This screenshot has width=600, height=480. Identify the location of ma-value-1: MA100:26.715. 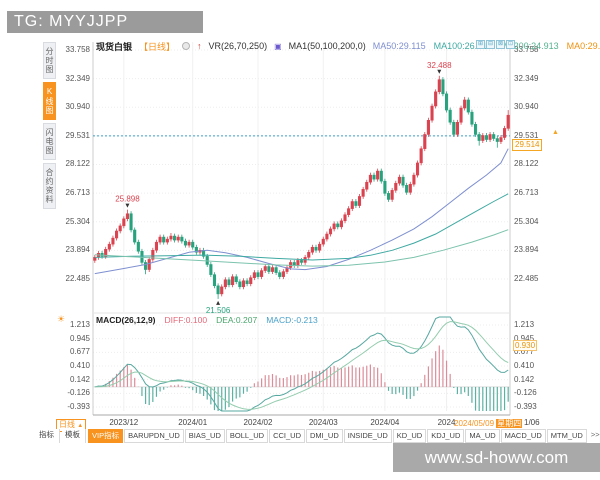
(463, 46).